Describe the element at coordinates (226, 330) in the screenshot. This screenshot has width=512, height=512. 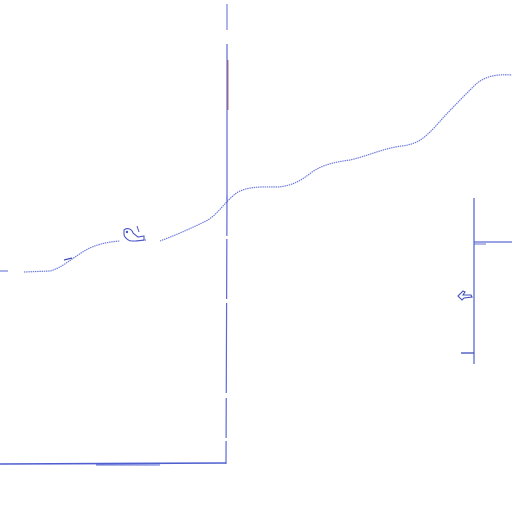
I see `vertical-boundary-line-lower` at that location.